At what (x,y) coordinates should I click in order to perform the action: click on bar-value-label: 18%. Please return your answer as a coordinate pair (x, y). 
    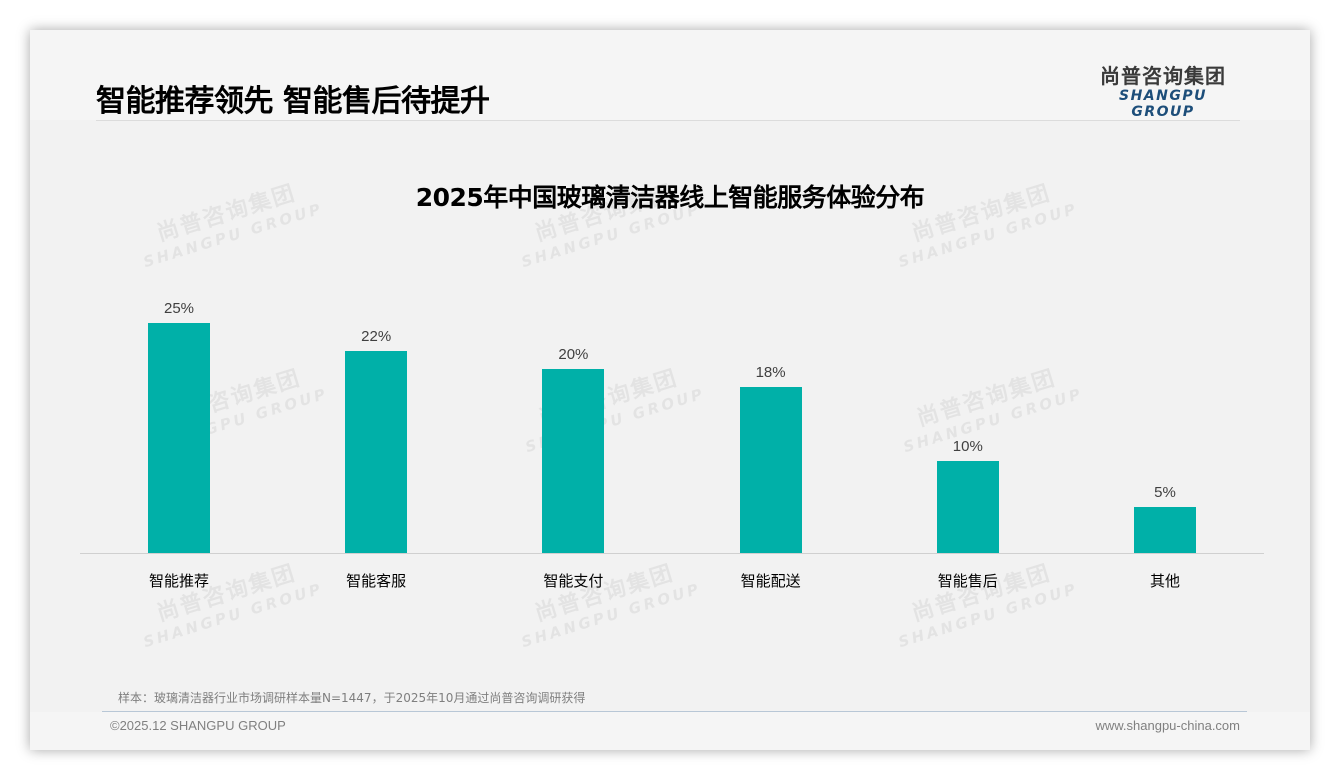
    Looking at the image, I should click on (770, 372).